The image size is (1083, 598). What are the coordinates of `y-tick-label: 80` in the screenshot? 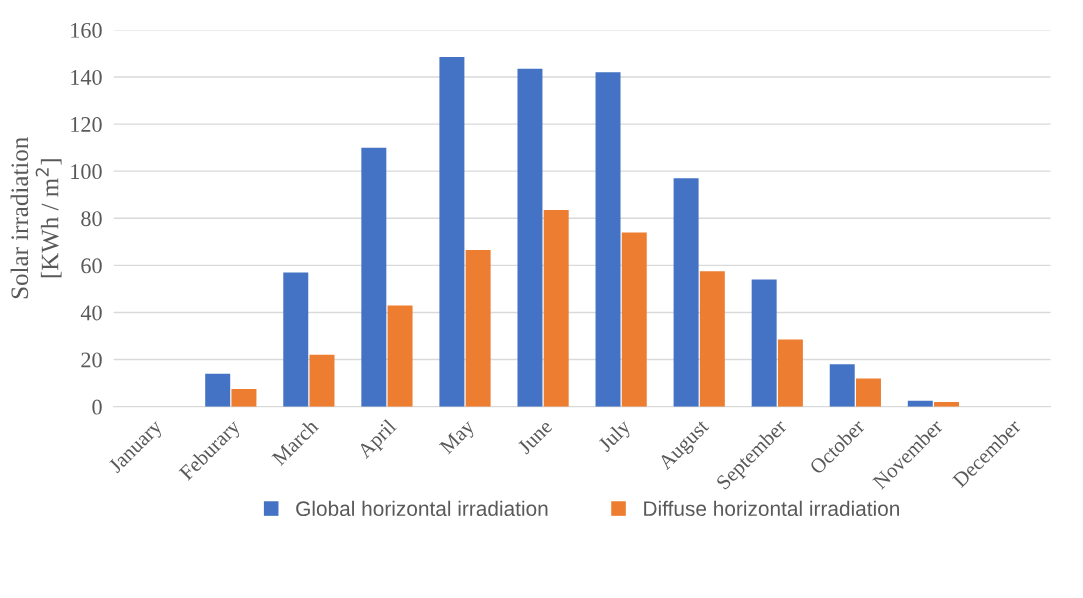 It's located at (91, 219).